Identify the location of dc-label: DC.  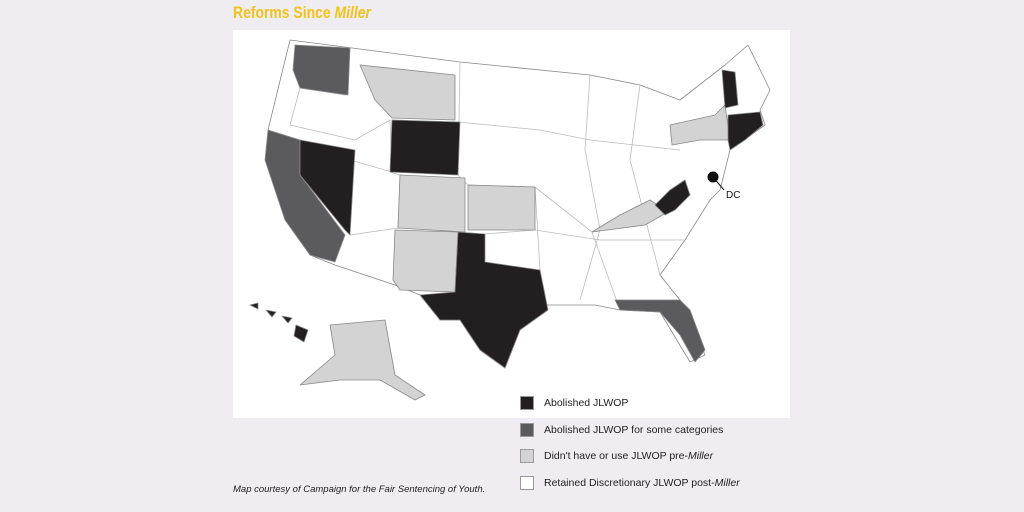
(733, 195).